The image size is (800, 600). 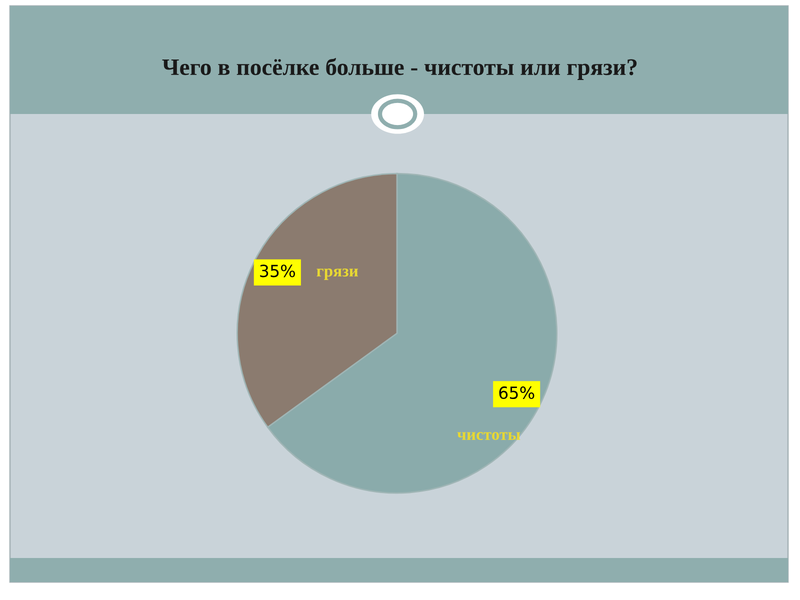 I want to click on chart-title: Чего в посёлке больше - чистоты или грязи?, so click(x=399, y=69).